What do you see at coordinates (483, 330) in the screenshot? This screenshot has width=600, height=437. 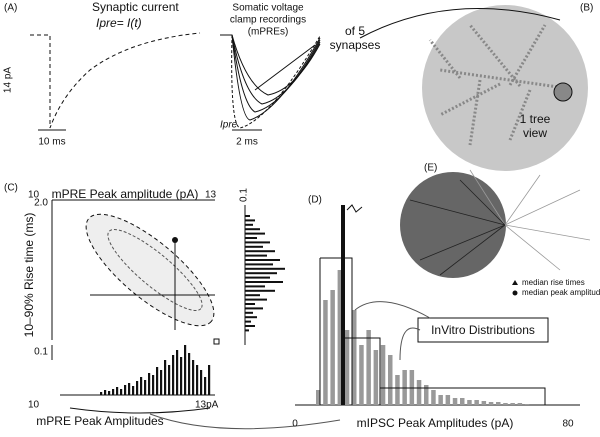 I see `box-label: InVitro Distributions` at bounding box center [483, 330].